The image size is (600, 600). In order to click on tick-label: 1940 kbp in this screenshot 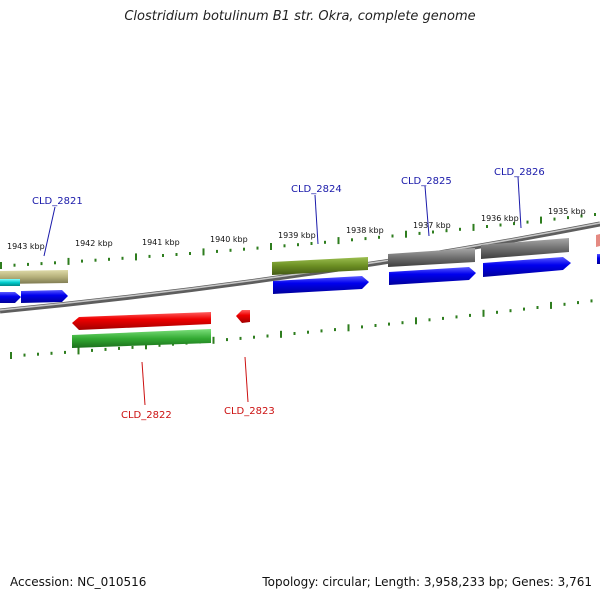, I will do `click(229, 239)`.